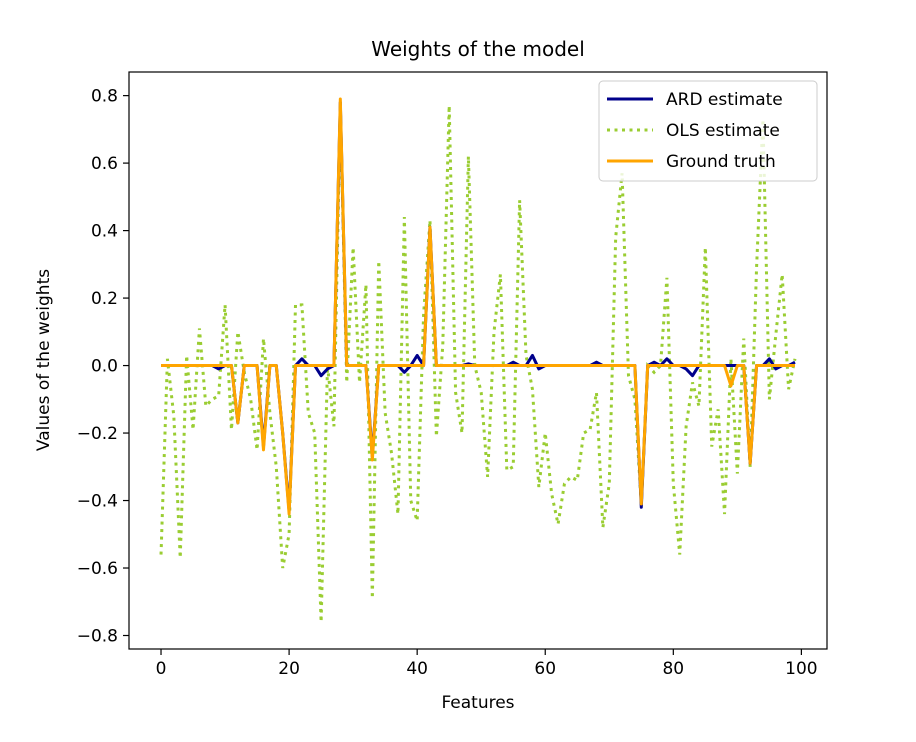 The height and width of the screenshot is (742, 916). I want to click on x-tick-label: 100, so click(801, 669).